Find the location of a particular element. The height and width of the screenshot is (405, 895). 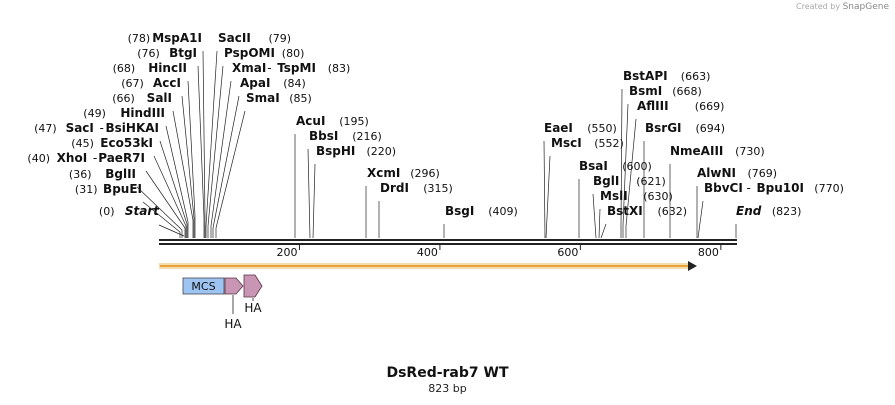

site-name-bsrgi: BsrGI is located at coordinates (663, 128).